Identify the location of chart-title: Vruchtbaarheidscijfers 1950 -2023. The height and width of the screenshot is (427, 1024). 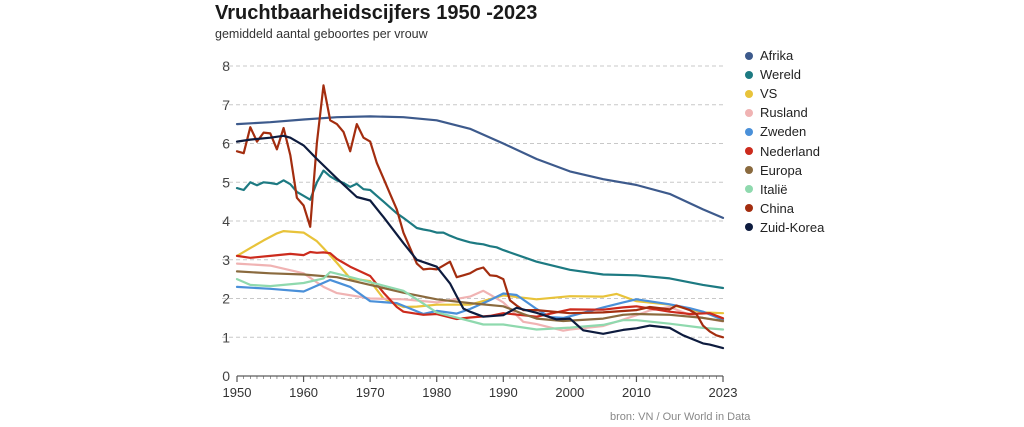
(376, 13).